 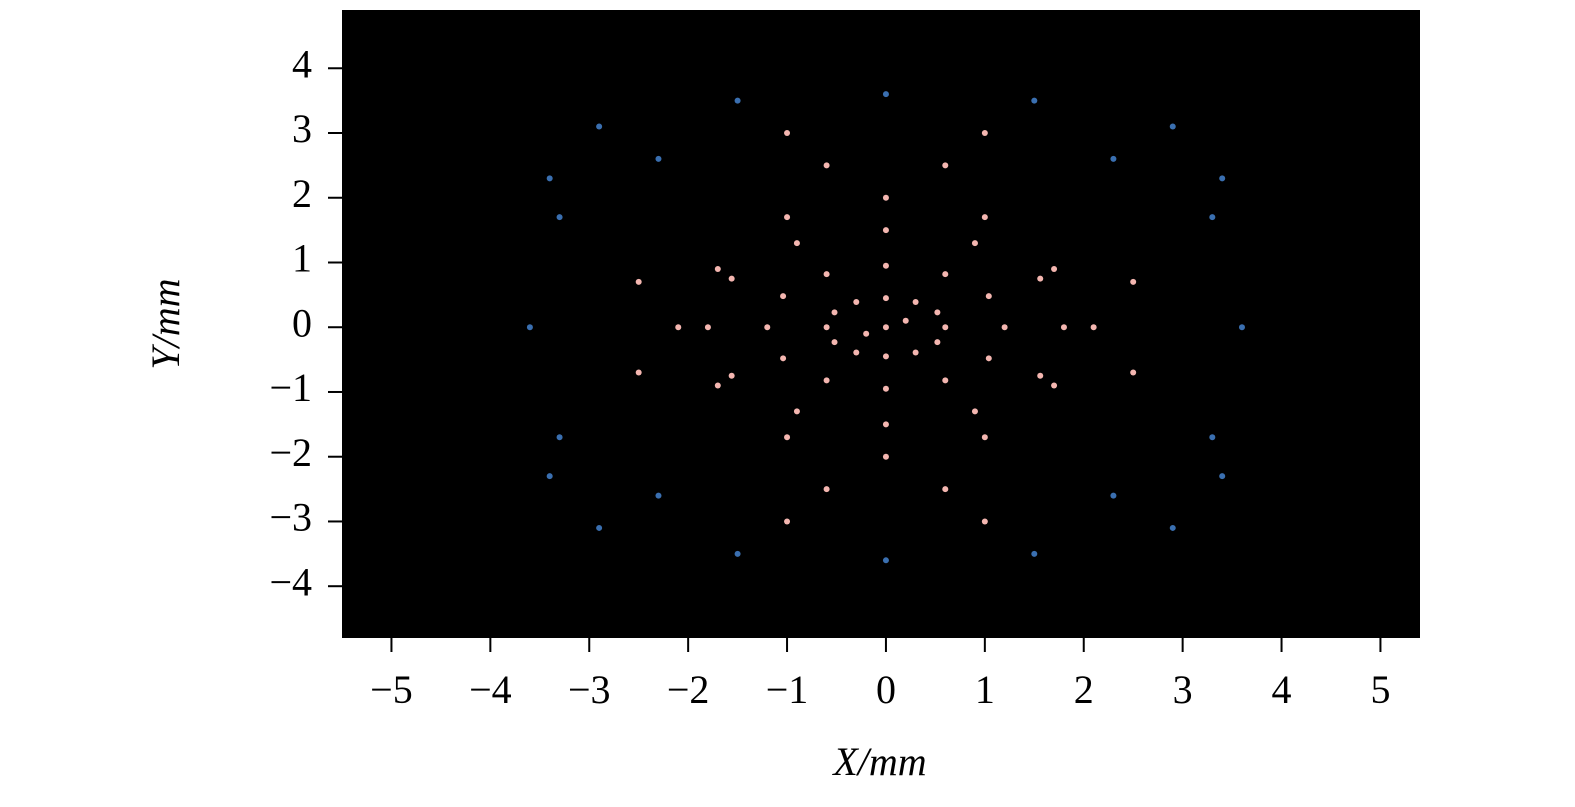 I want to click on y-tick-label: −2, so click(x=290, y=452).